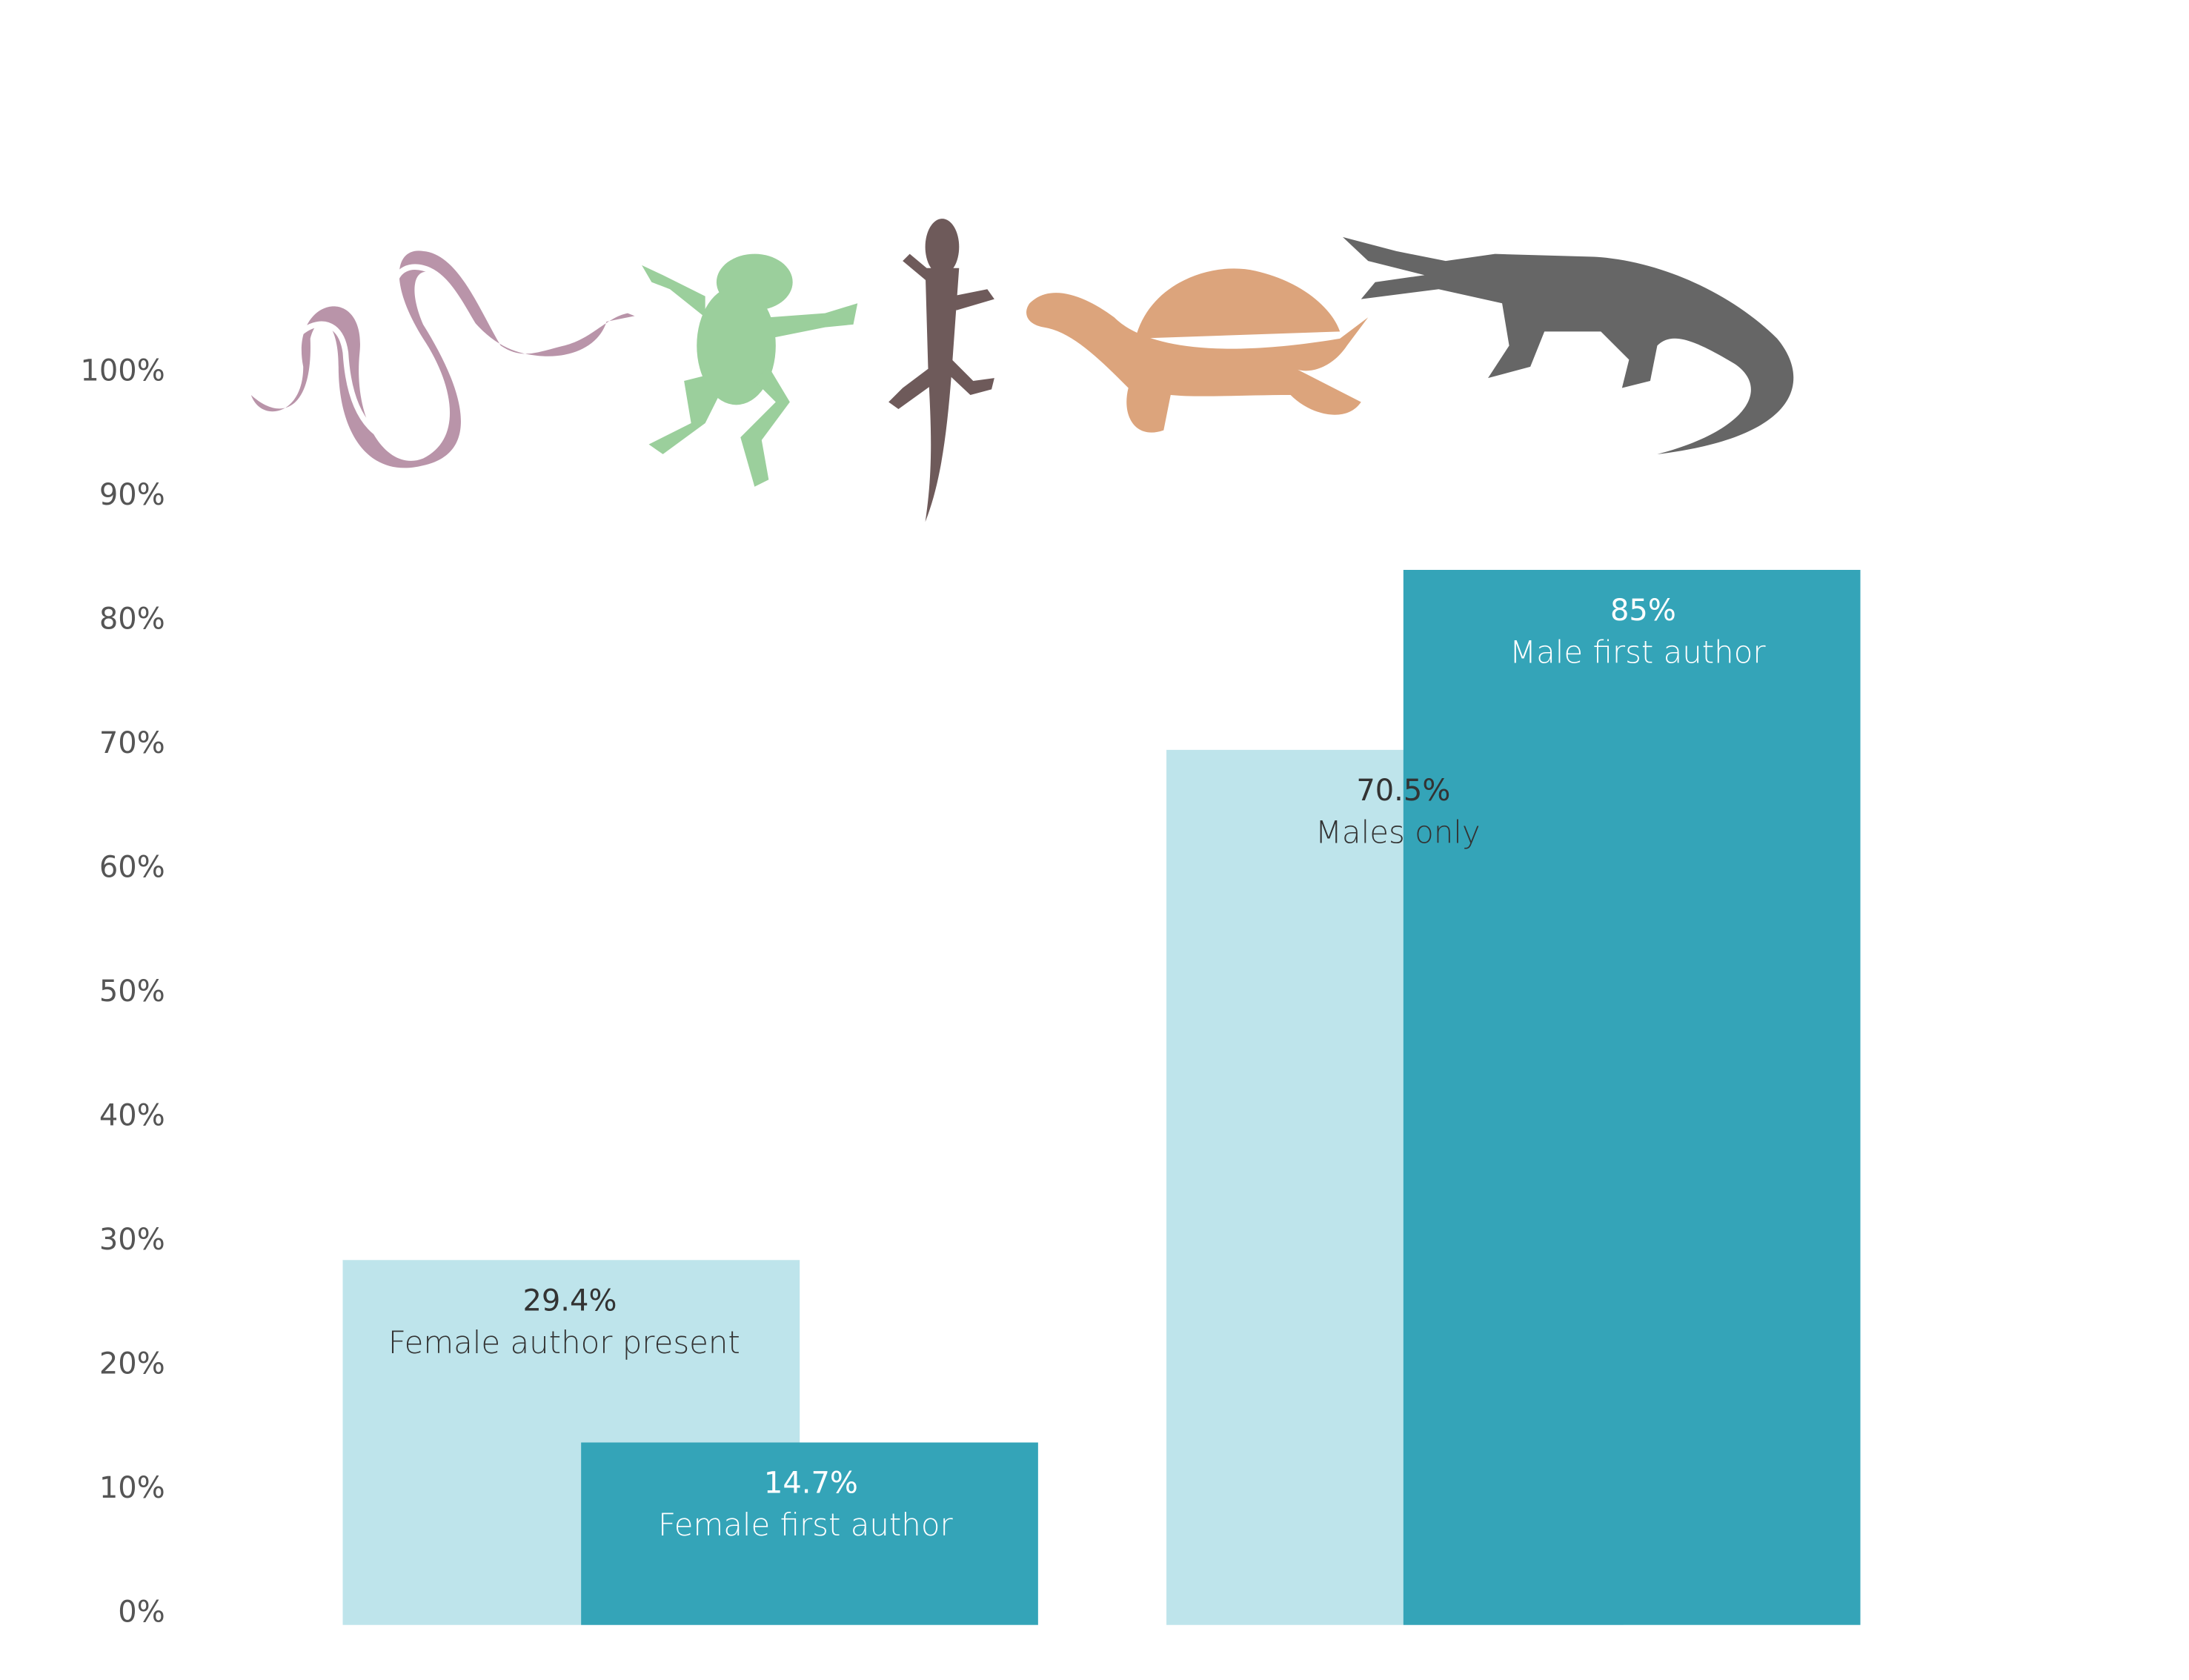 Image resolution: width=2189 pixels, height=1680 pixels. I want to click on value-label: 14.7%, so click(811, 1484).